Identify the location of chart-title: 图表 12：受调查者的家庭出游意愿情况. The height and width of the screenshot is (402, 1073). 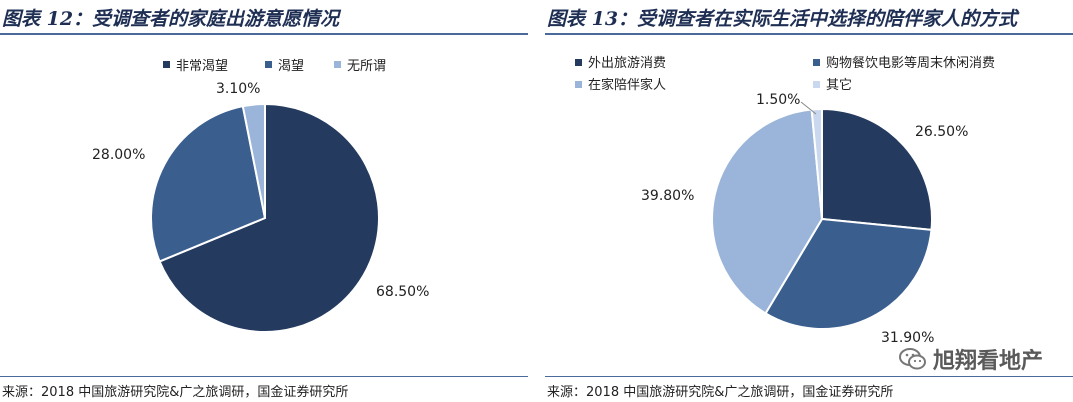
(171, 19).